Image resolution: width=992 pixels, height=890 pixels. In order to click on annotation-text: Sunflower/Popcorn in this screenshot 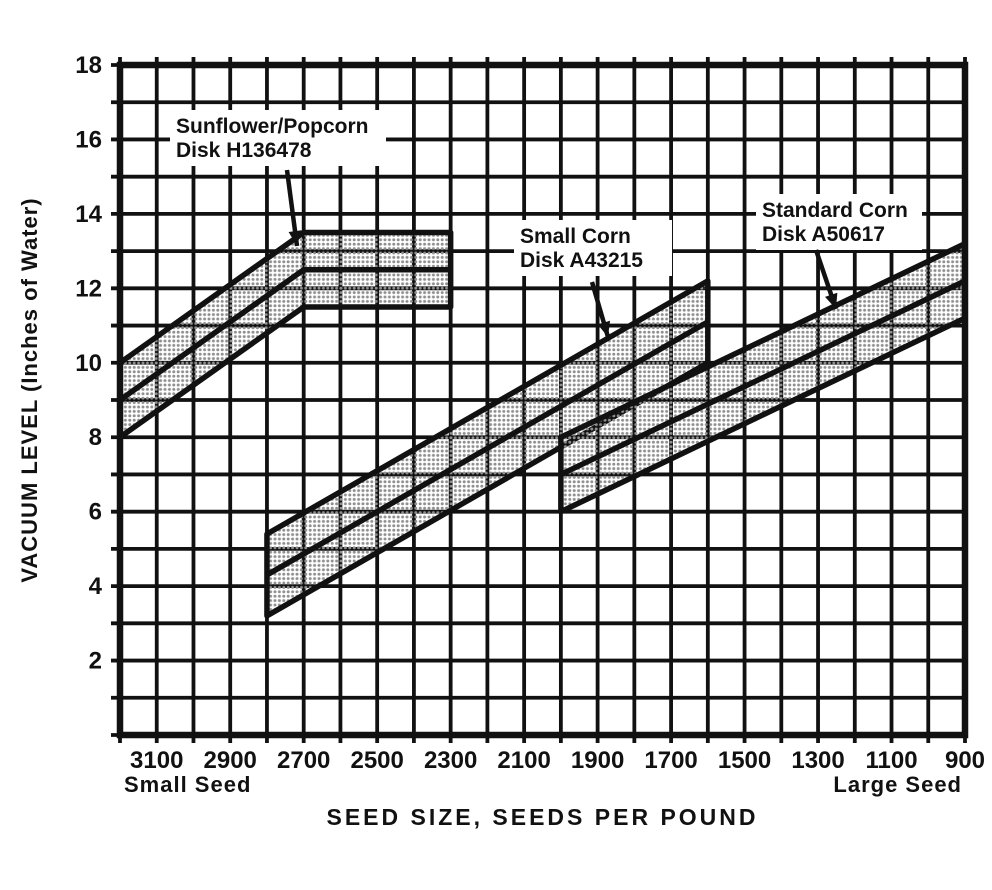, I will do `click(272, 126)`.